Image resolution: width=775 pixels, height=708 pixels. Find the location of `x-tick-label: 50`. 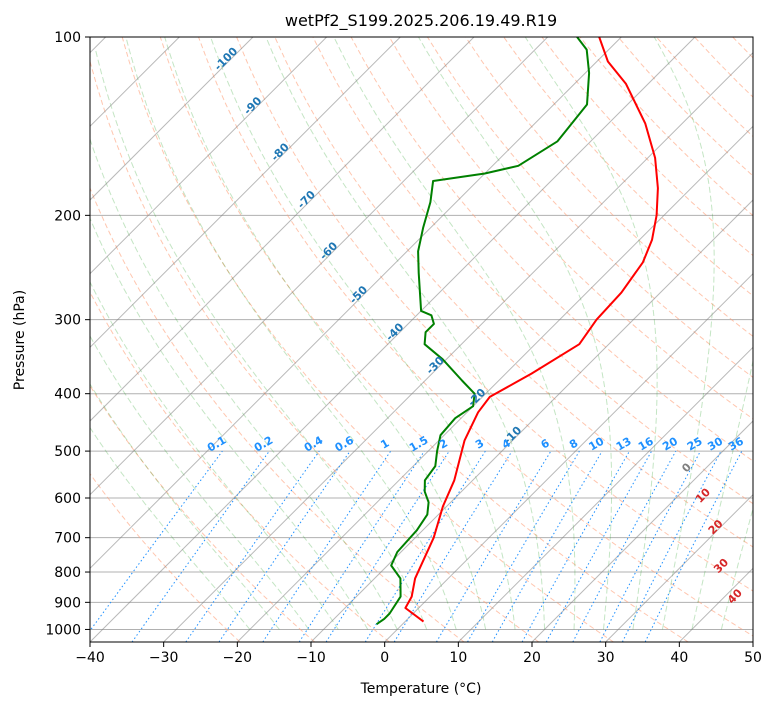

x-tick-label: 50 is located at coordinates (753, 658).